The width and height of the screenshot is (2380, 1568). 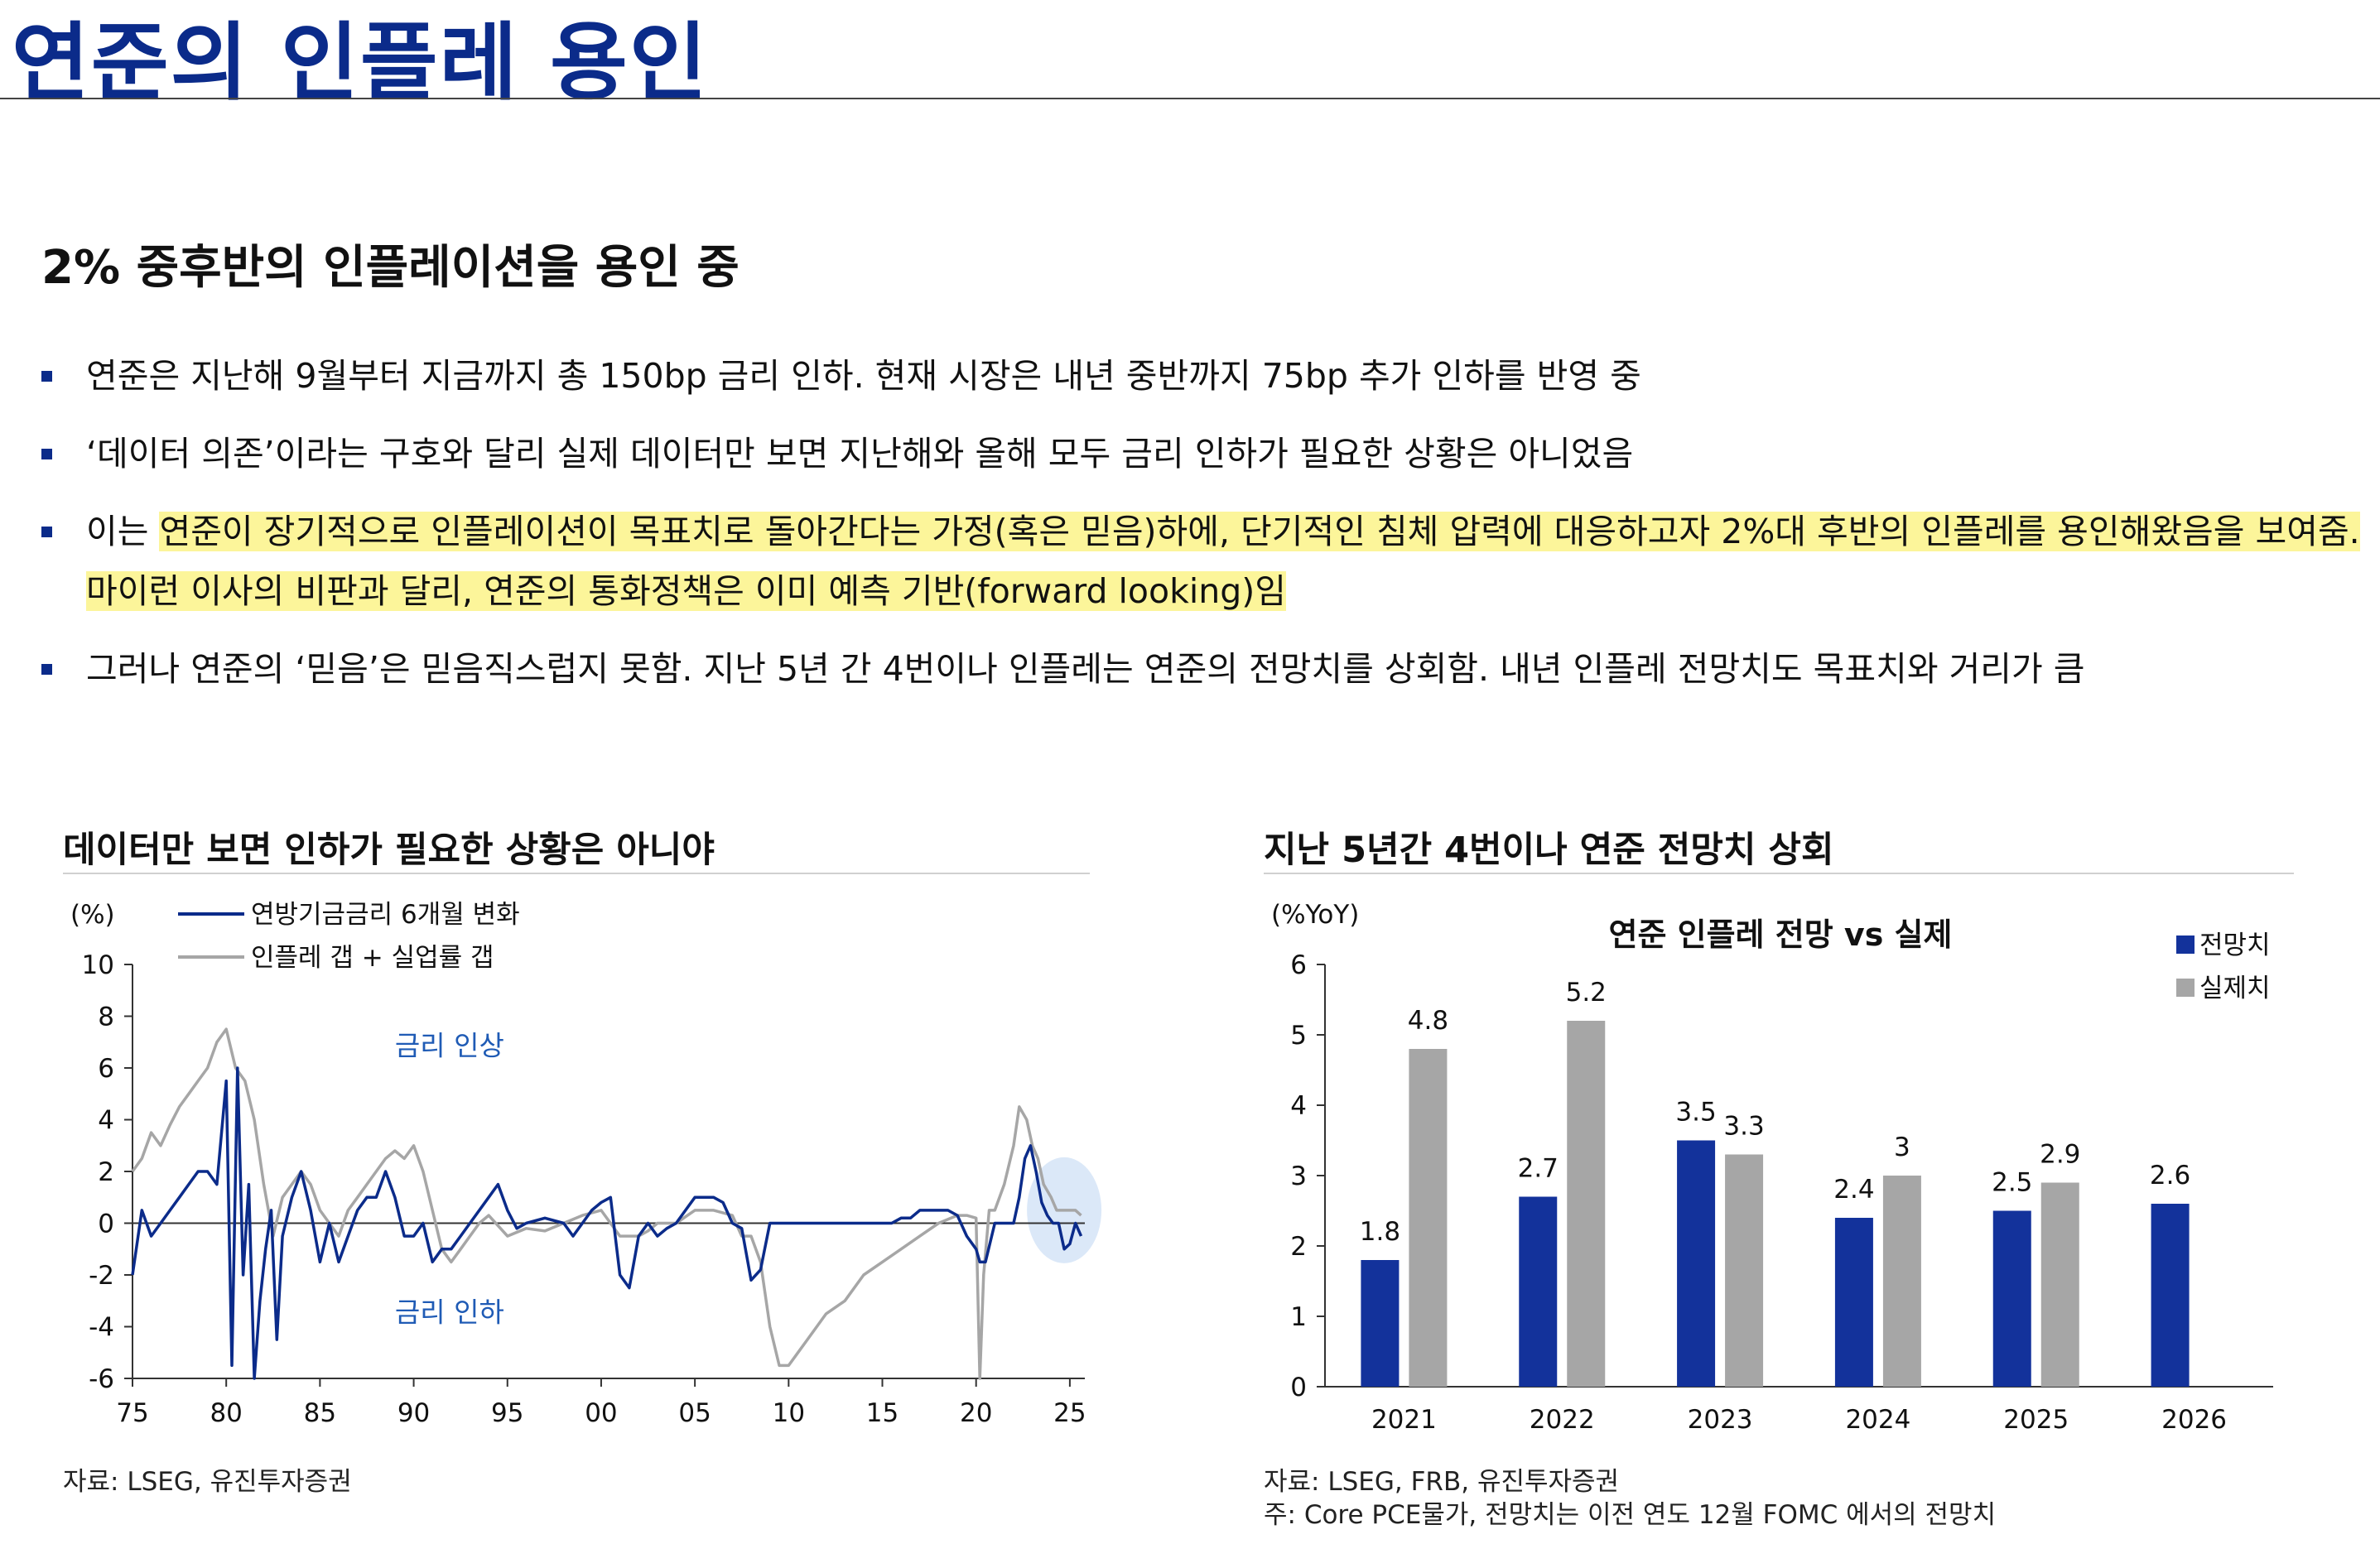 What do you see at coordinates (449, 1312) in the screenshot?
I see `chart-annotation: 금리 인하` at bounding box center [449, 1312].